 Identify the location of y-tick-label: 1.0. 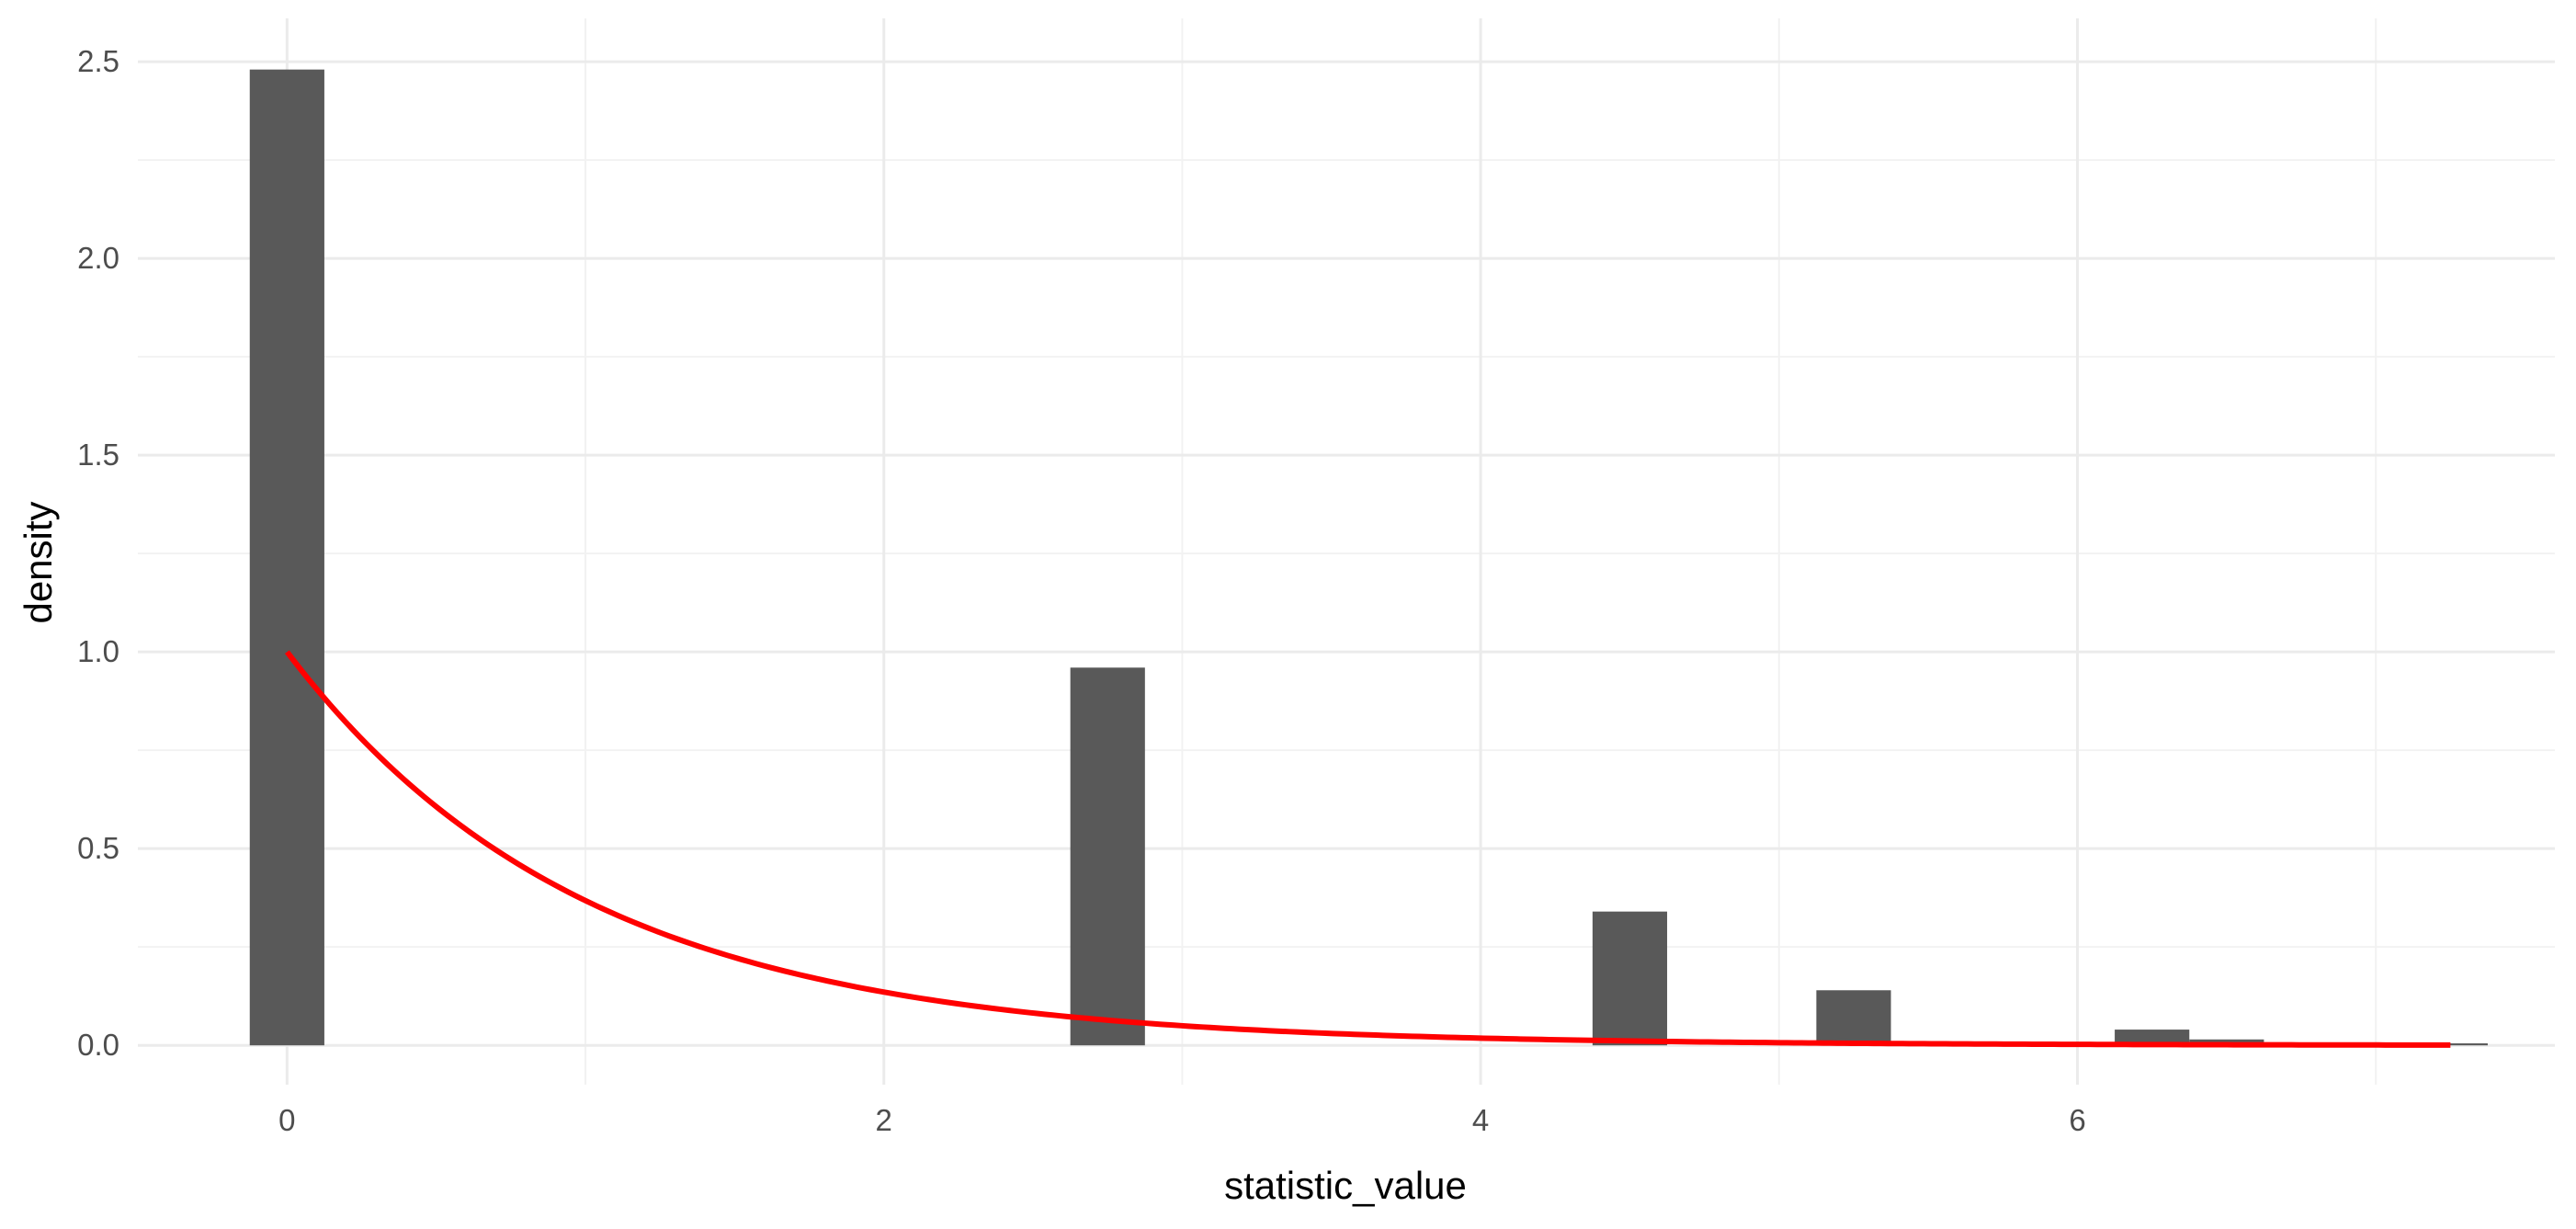
(98, 651).